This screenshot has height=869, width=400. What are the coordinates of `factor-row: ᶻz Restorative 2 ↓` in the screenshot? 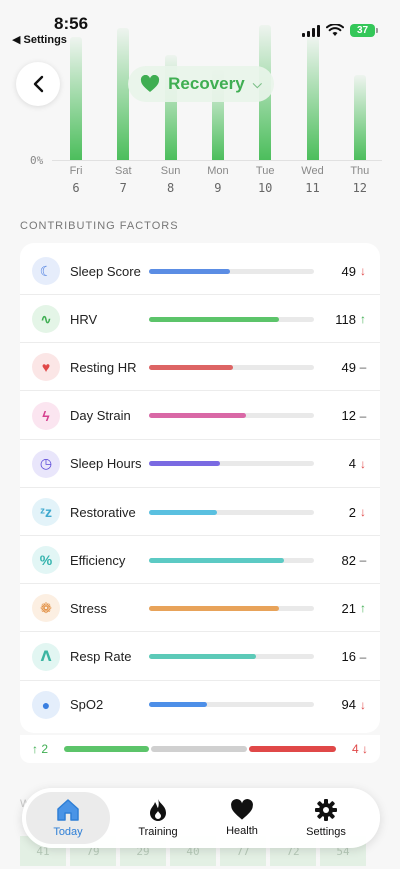 It's located at (200, 512).